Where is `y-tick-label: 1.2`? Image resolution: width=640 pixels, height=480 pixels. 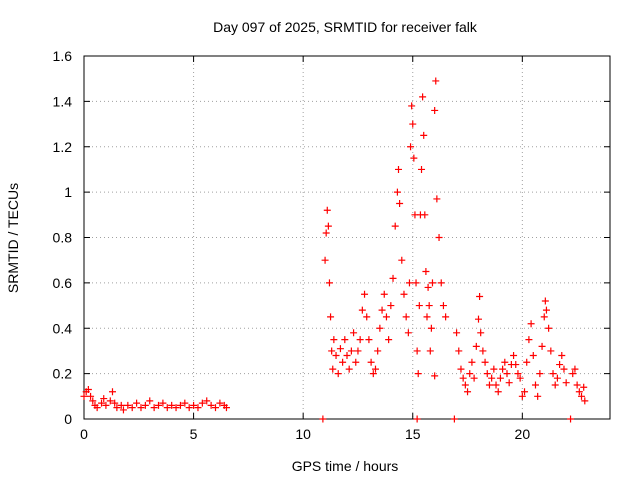
y-tick-label: 1.2 is located at coordinates (63, 147).